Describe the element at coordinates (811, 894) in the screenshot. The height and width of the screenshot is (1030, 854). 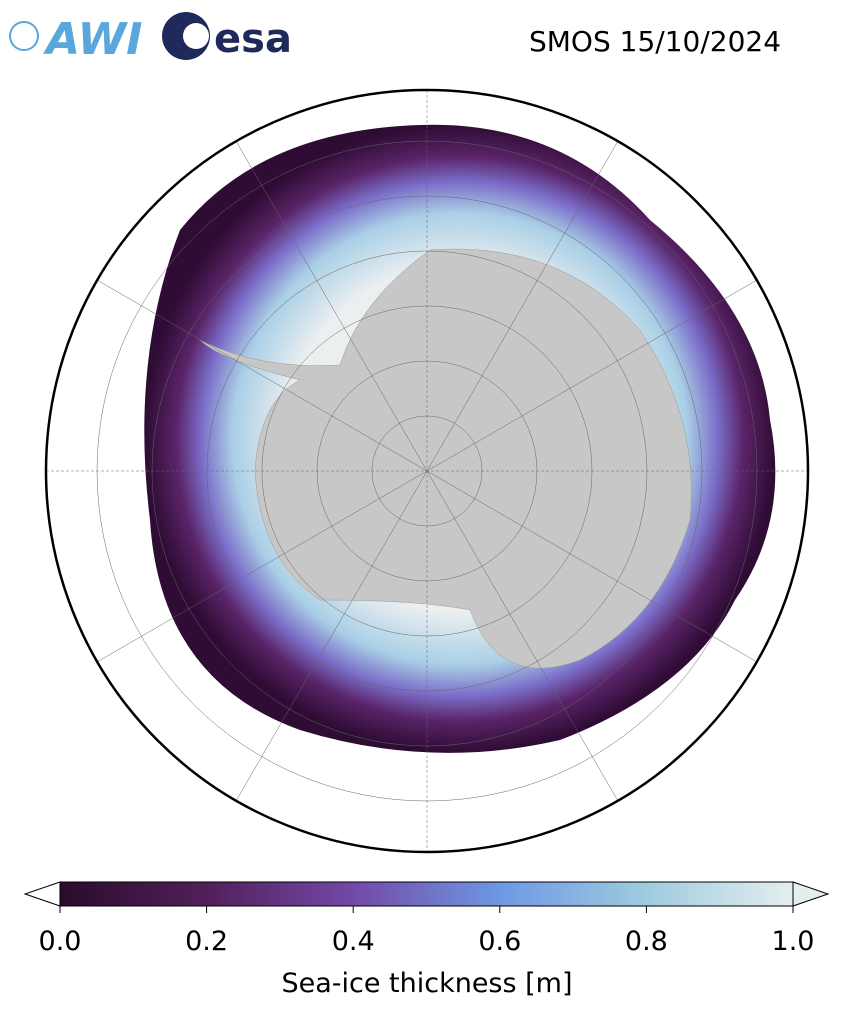
I see `colorbar-extend-high` at that location.